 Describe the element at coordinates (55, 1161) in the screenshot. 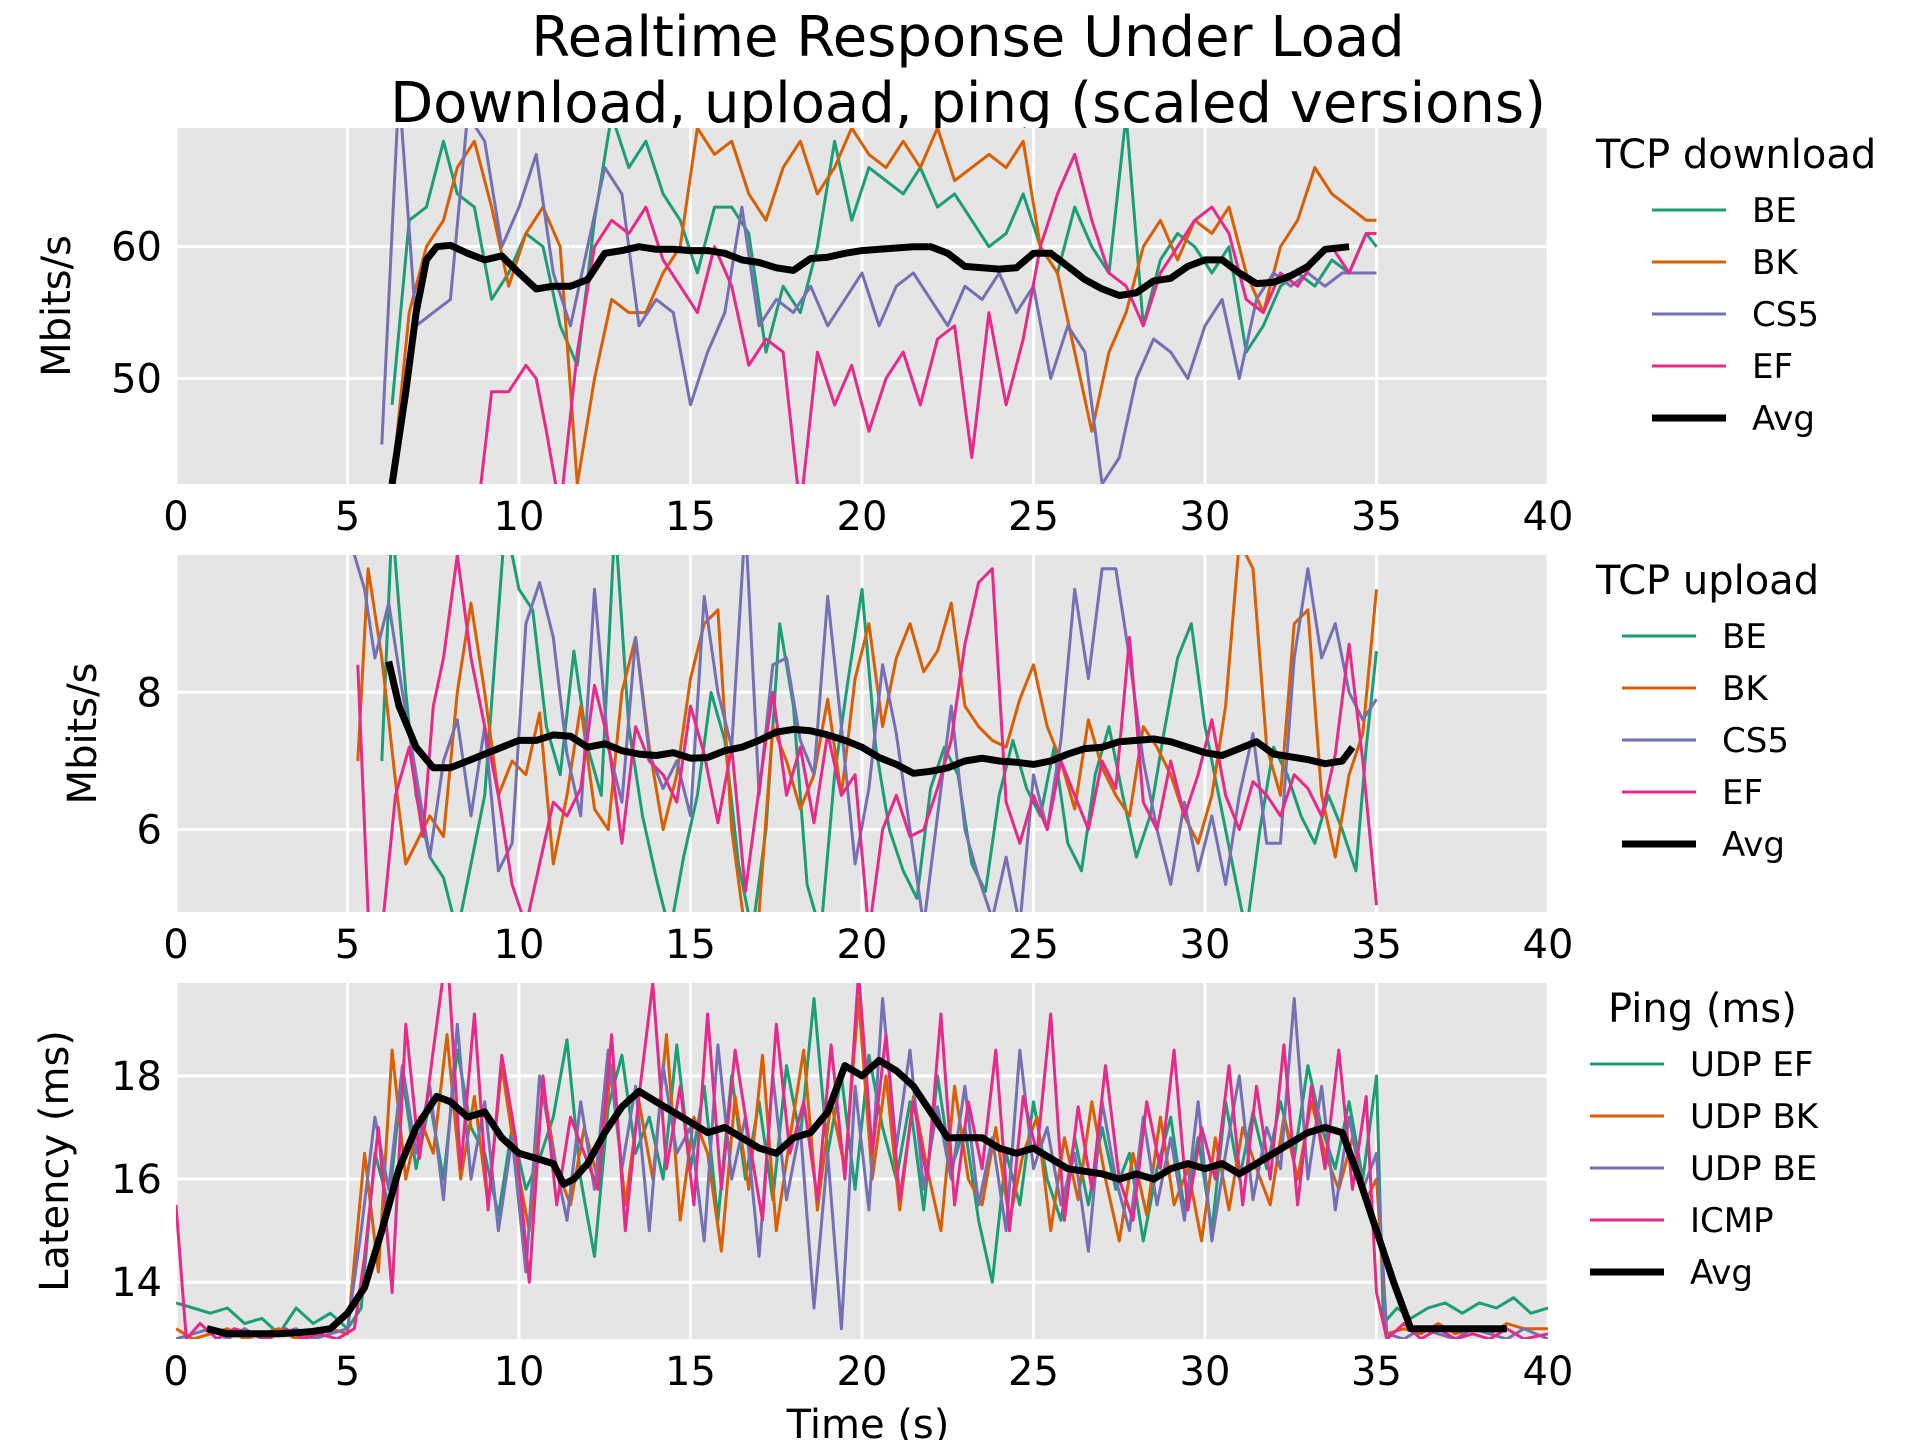

I see `y-axis-label-ping: Latency (ms)` at that location.